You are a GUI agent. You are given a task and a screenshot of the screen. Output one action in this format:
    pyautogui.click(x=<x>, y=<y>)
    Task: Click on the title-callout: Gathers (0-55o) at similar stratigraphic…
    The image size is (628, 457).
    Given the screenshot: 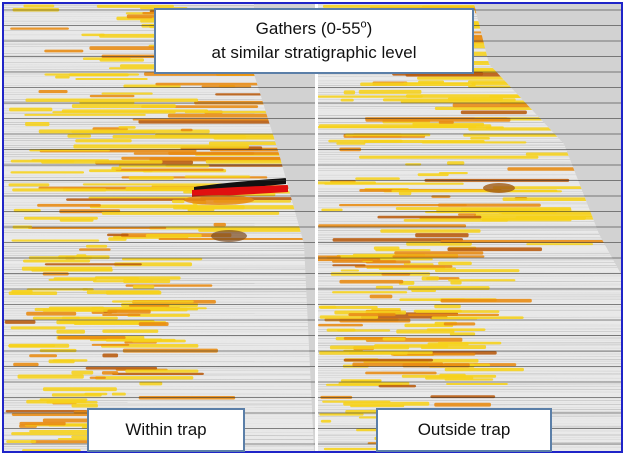 What is the action you would take?
    pyautogui.click(x=314, y=41)
    